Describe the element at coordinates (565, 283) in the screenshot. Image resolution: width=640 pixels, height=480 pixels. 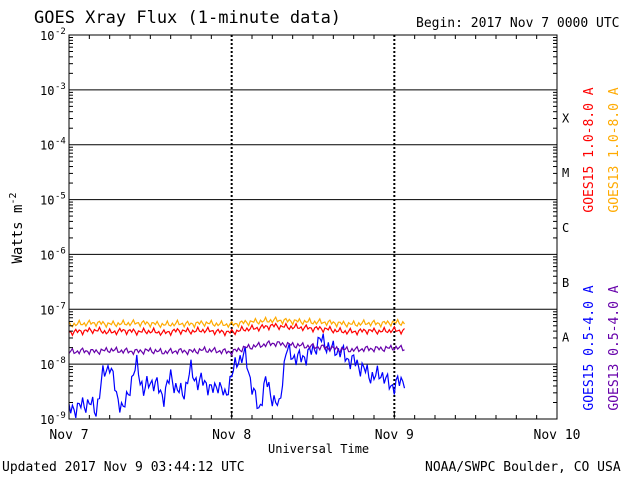
I see `flare-class-label-B: B` at that location.